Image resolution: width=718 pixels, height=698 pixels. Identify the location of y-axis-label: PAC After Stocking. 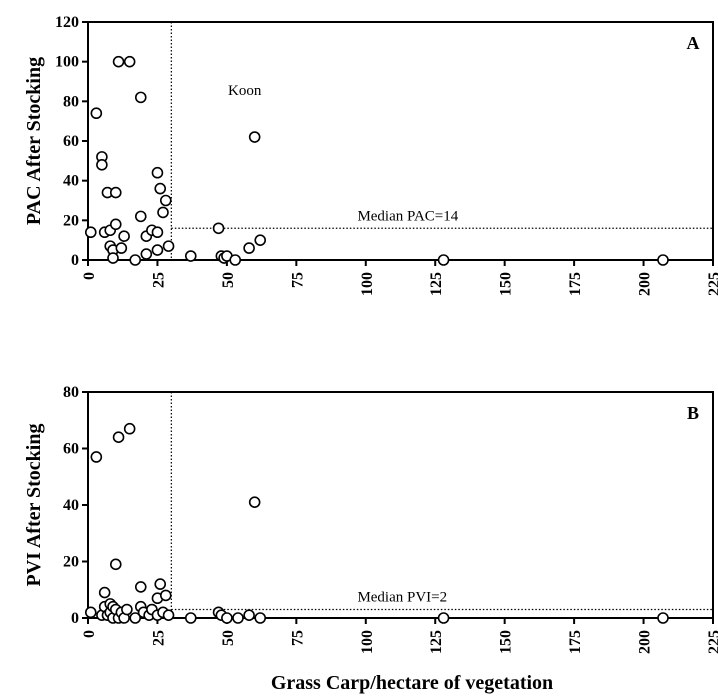
(34, 141).